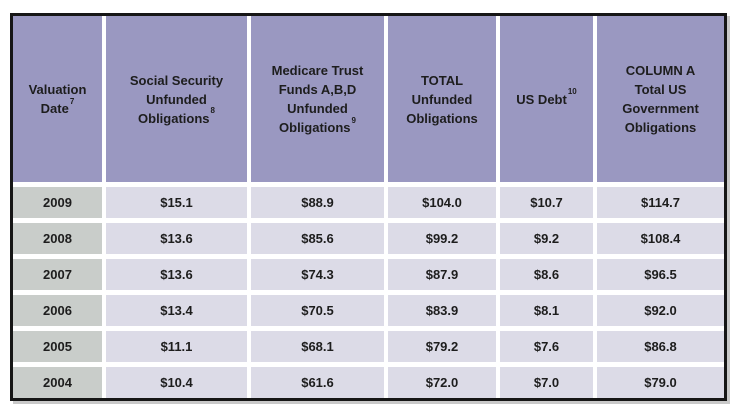 This screenshot has height=417, width=740. What do you see at coordinates (57, 106) in the screenshot?
I see `header-line: Date7` at bounding box center [57, 106].